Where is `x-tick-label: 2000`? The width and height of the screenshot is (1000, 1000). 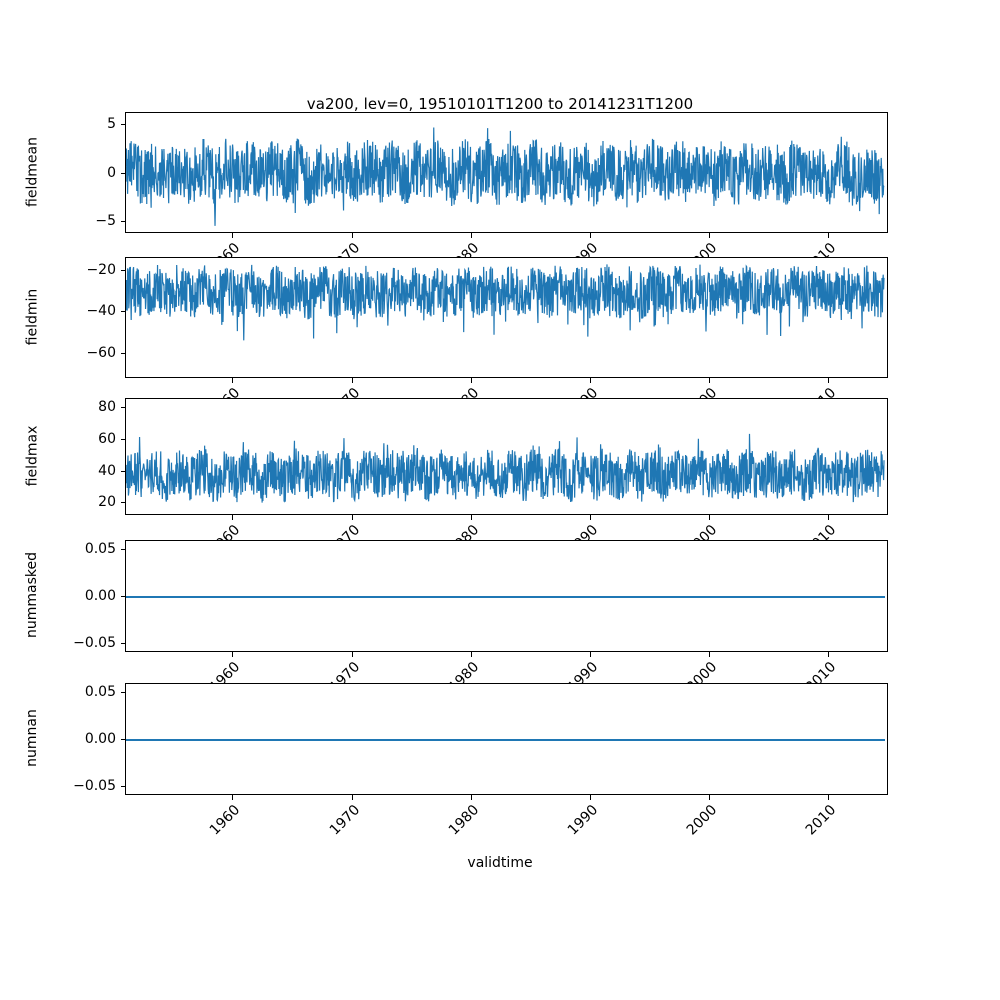
x-tick-label: 2000 is located at coordinates (702, 820).